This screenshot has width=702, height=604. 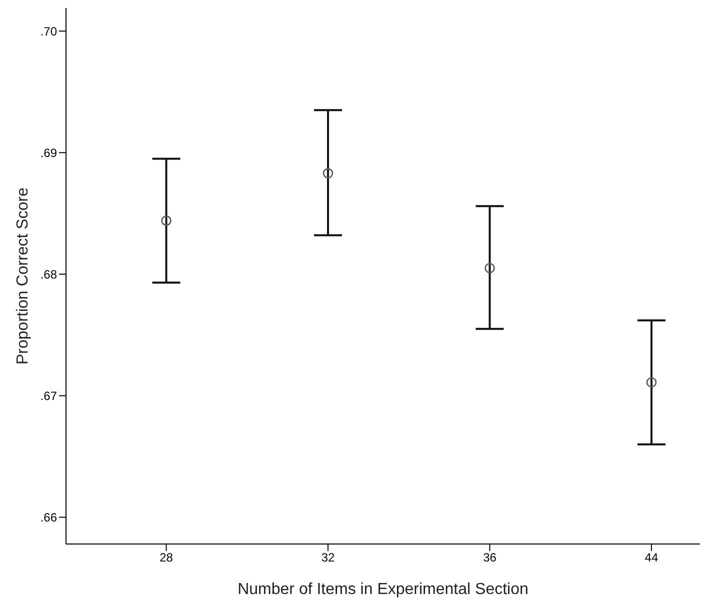 I want to click on x-tick-label: 44, so click(x=651, y=557).